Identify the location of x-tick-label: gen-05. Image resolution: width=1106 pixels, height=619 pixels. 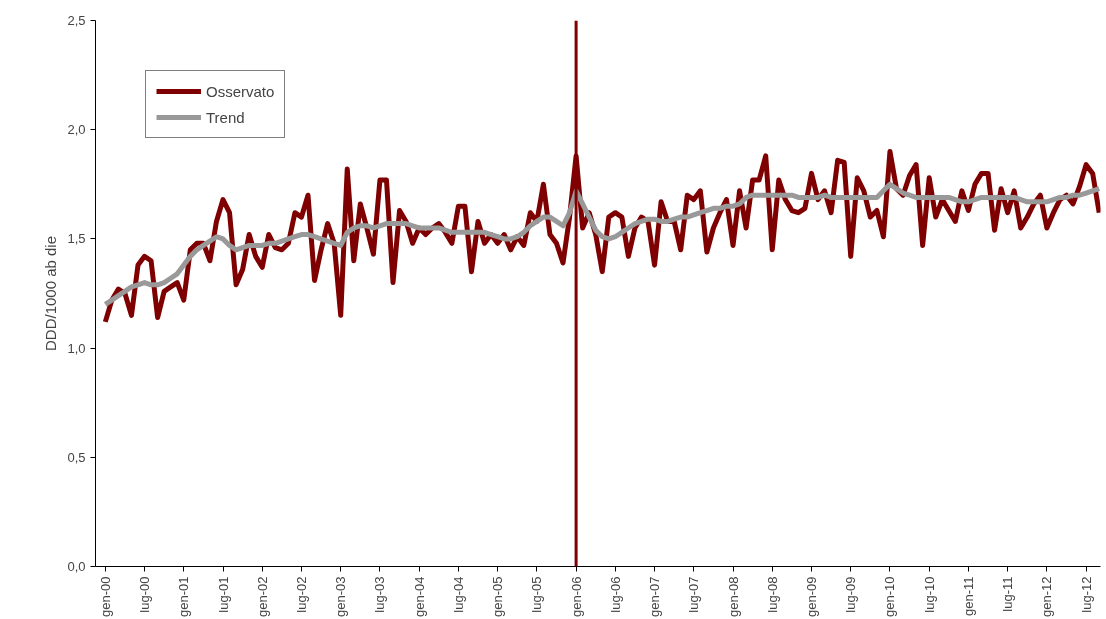
(498, 596).